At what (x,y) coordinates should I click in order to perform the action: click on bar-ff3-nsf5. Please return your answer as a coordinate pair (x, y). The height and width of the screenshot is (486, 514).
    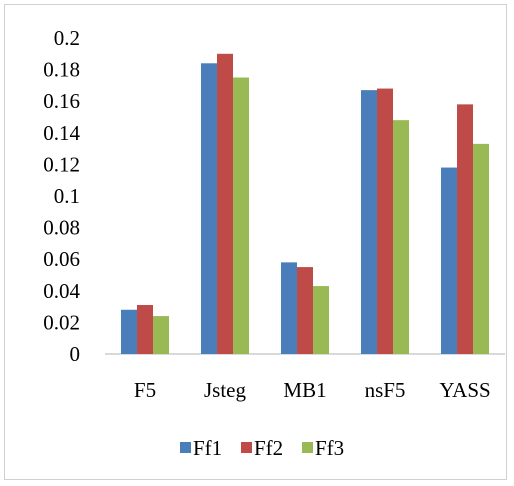
    Looking at the image, I should click on (401, 237).